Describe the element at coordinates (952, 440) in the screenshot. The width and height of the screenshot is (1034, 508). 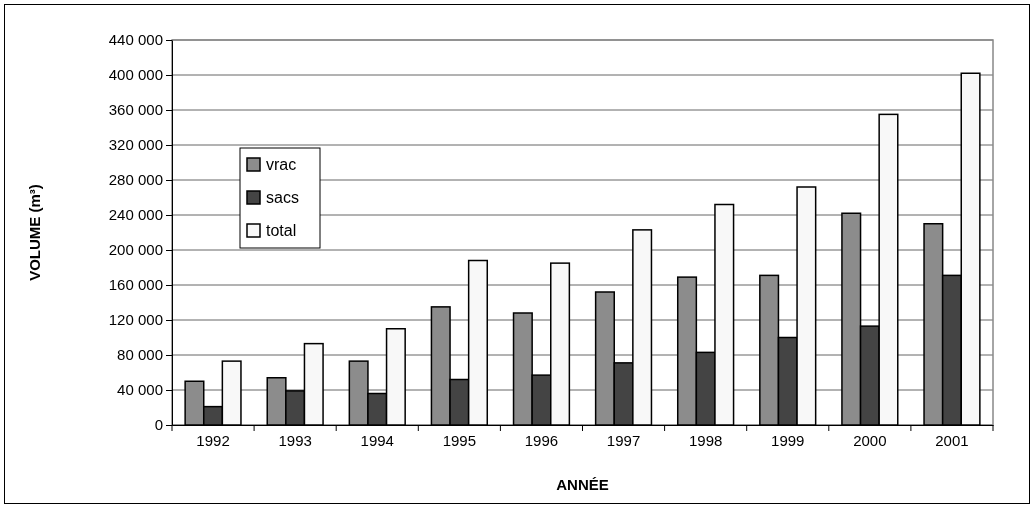
I see `x-tick-label: 2001` at that location.